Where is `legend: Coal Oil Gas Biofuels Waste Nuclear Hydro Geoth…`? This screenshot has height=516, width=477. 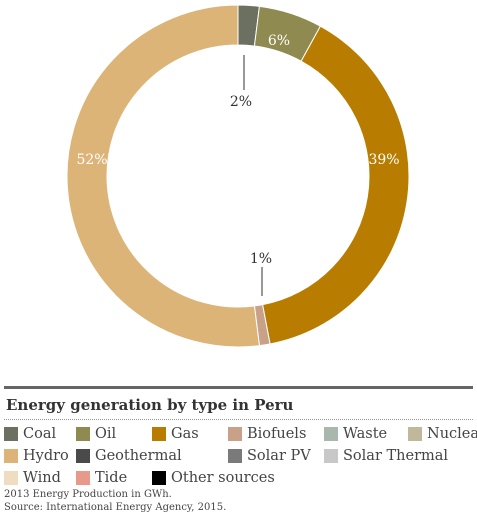
legend: Coal Oil Gas Biofuels Waste Nuclear Hydro Geoth… is located at coordinates (240, 458).